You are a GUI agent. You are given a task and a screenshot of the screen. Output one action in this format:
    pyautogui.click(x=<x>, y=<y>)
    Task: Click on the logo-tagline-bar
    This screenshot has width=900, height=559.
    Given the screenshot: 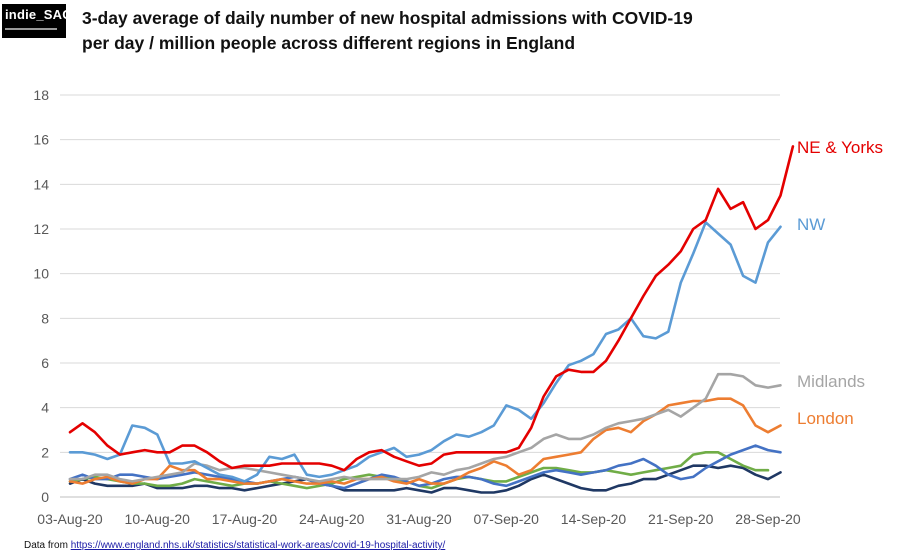 What is the action you would take?
    pyautogui.click(x=31, y=29)
    